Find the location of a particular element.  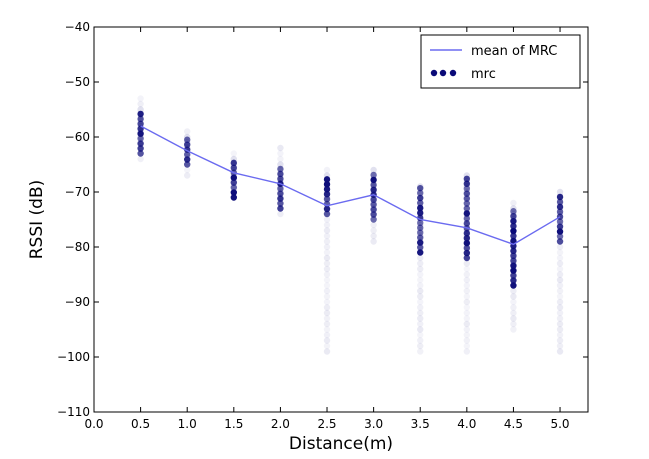

x-tick-label: 4.5 is located at coordinates (513, 424).